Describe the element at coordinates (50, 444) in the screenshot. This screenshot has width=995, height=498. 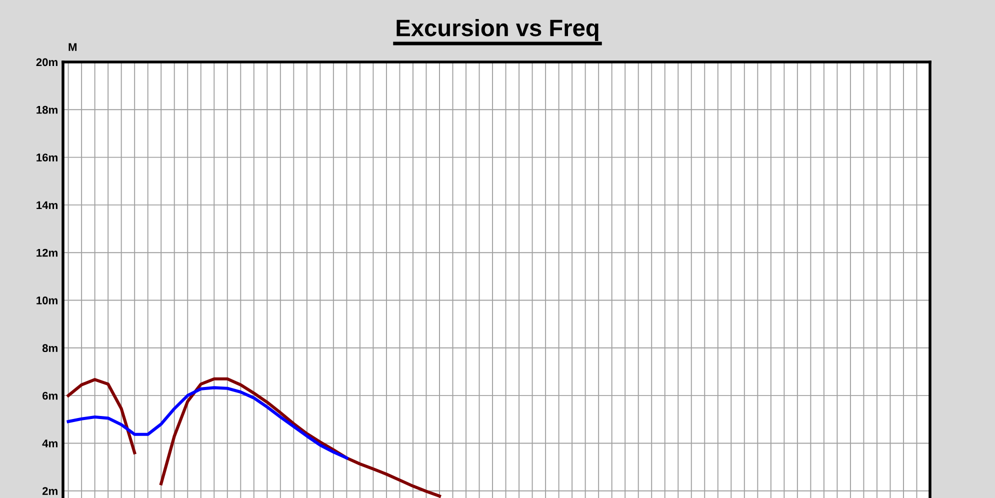
I see `y-tick-label: 4m` at that location.